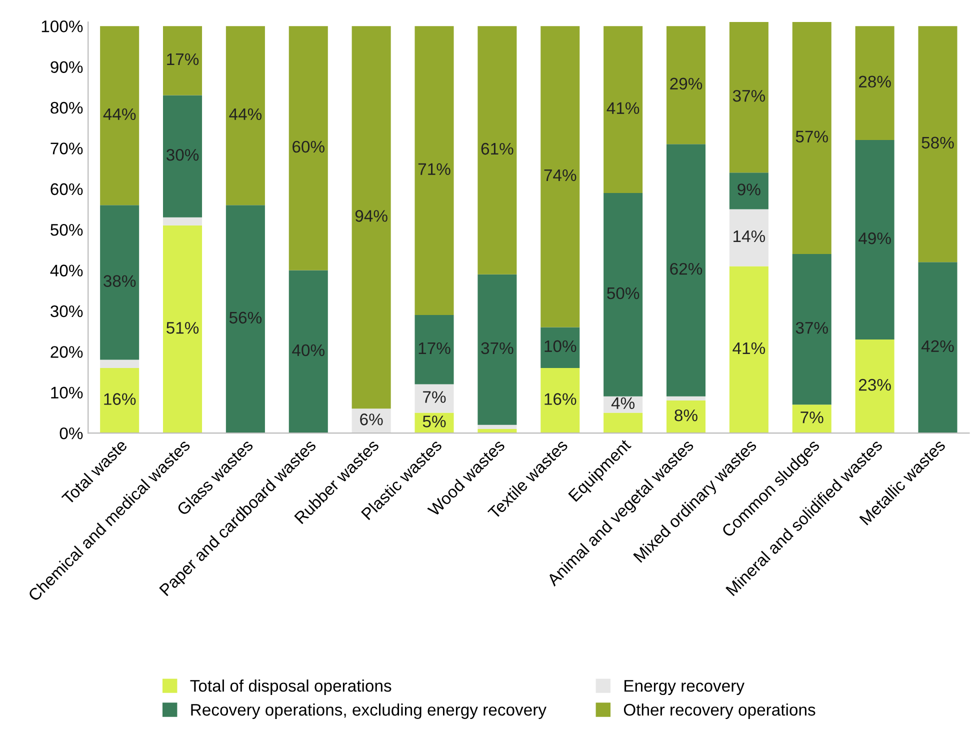 The height and width of the screenshot is (734, 979). I want to click on data-label: 14%, so click(750, 236).